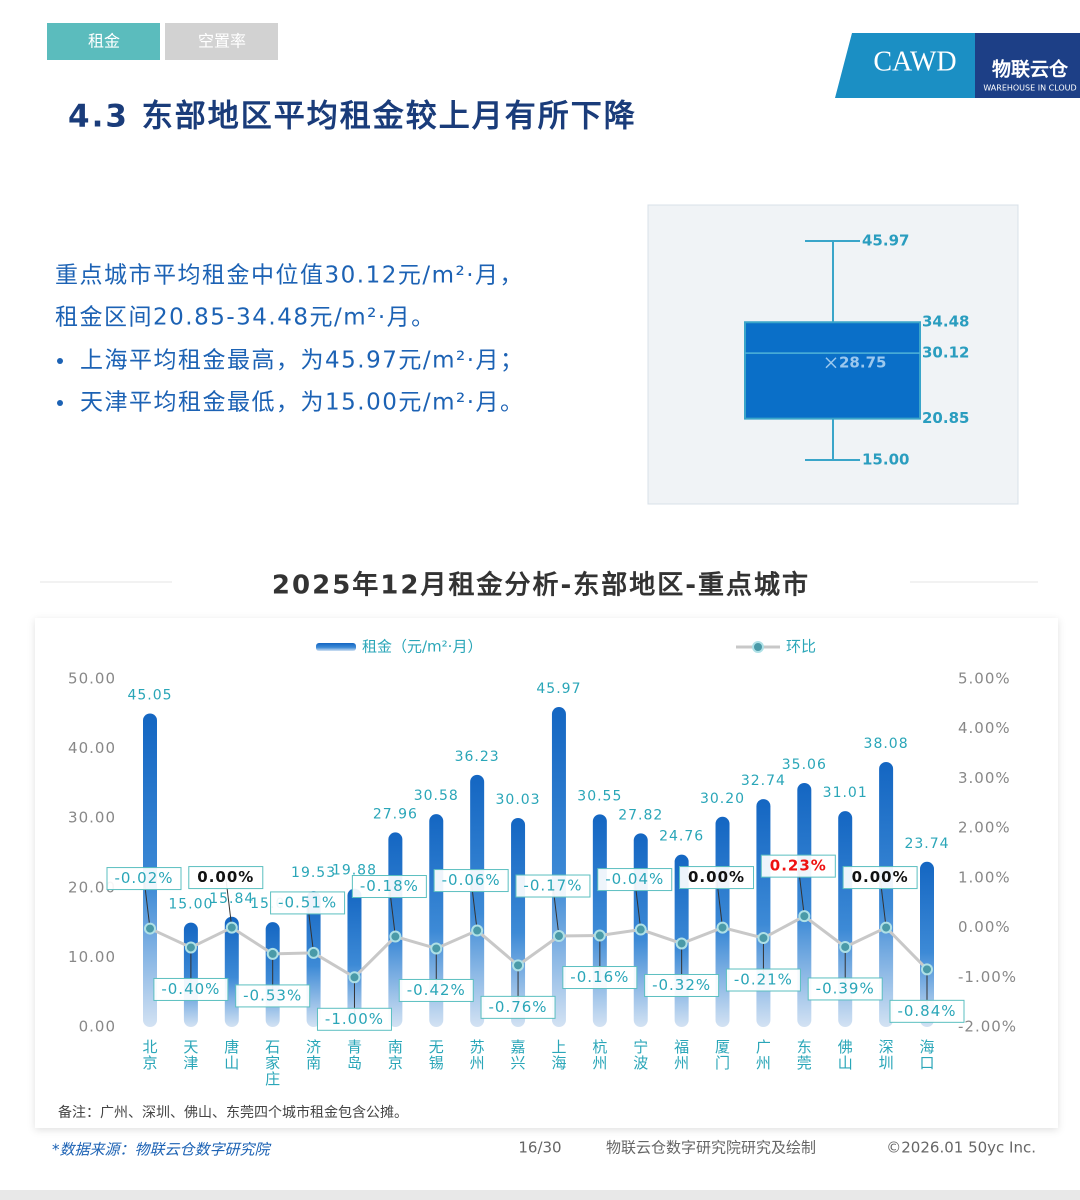  Describe the element at coordinates (926, 1055) in the screenshot. I see `x-tick-label: 海口` at that location.